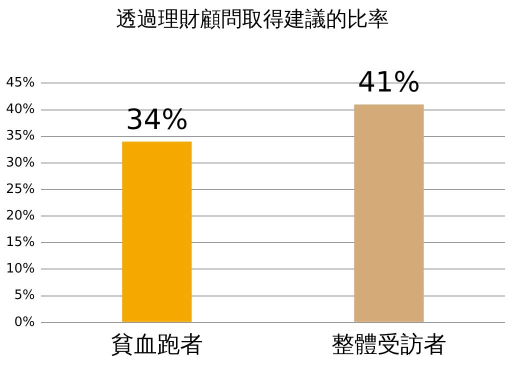 The height and width of the screenshot is (370, 515). Describe the element at coordinates (20, 136) in the screenshot. I see `y-tick-label: 35%` at that location.